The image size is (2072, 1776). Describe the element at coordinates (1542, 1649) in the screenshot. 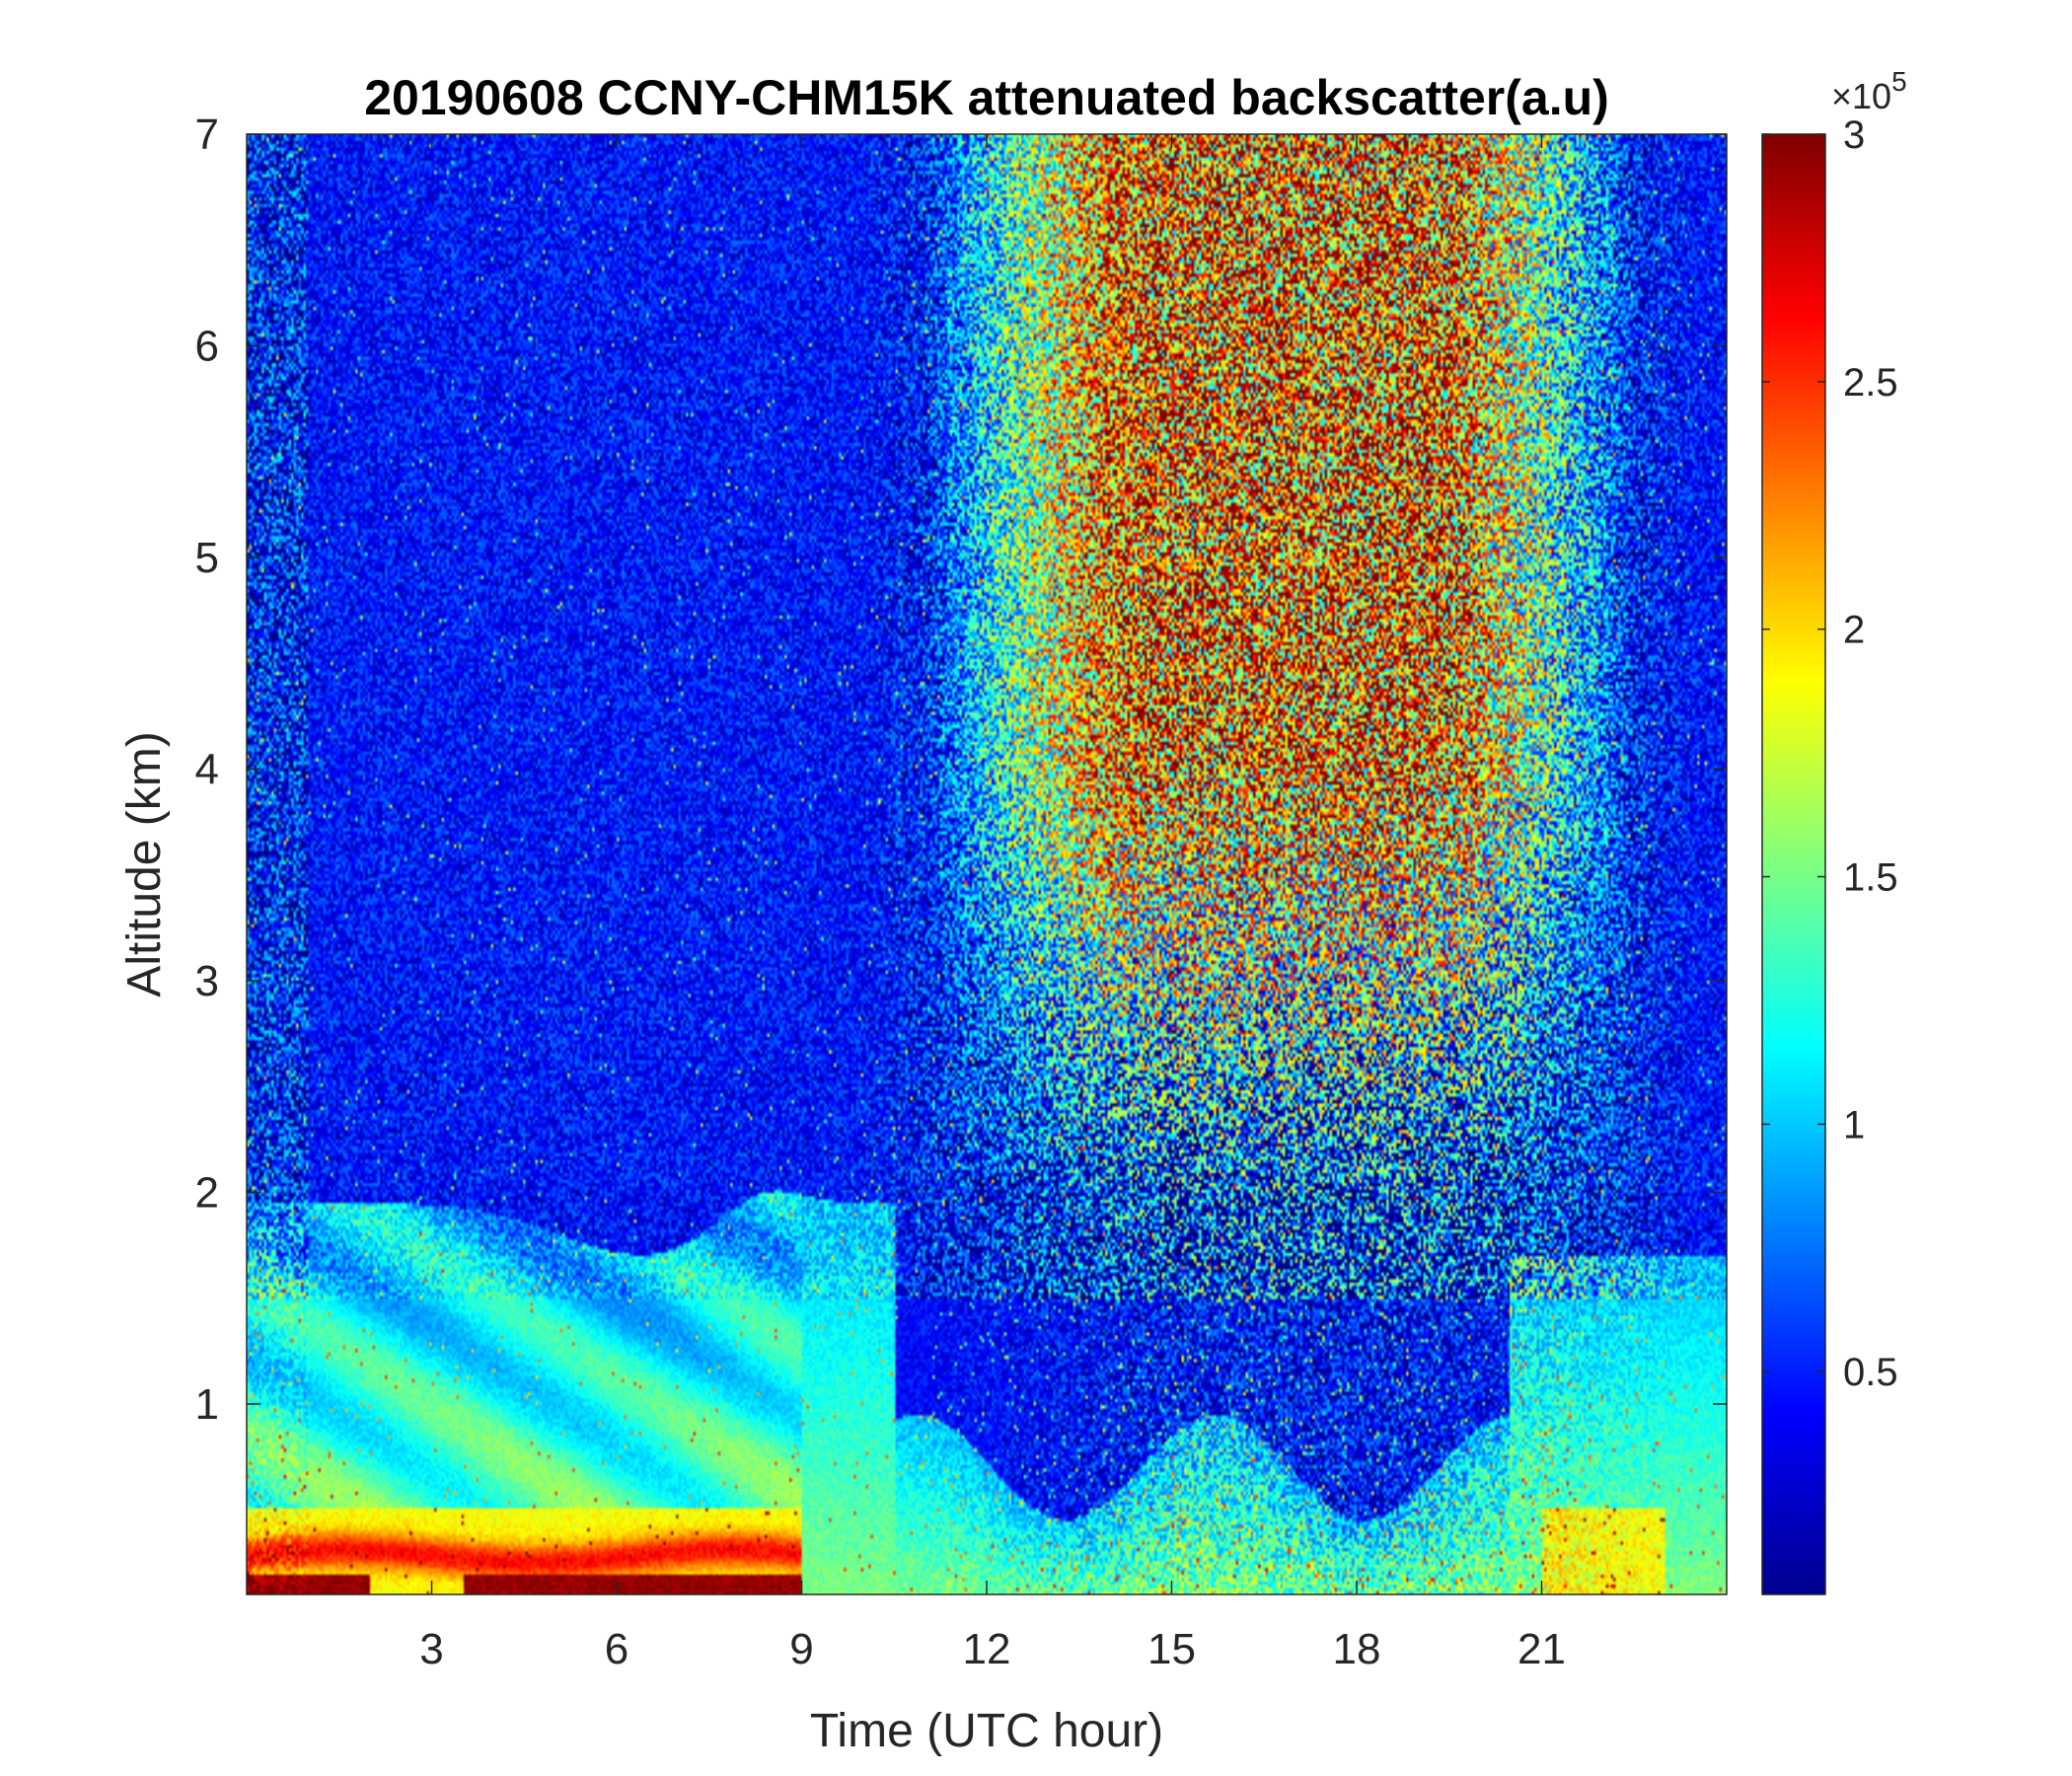

I see `x-tick-label: 21` at that location.